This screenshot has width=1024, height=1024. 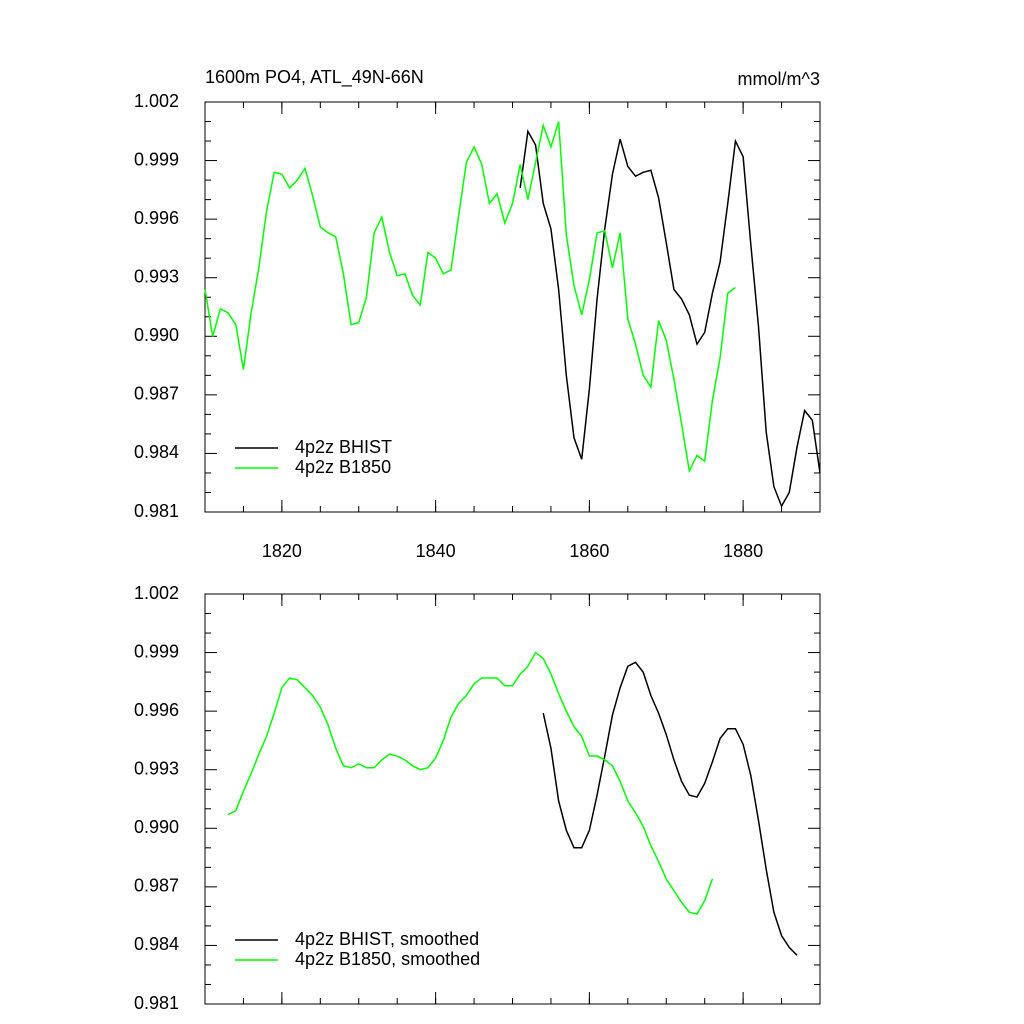 What do you see at coordinates (779, 79) in the screenshot?
I see `units-label: mmol/m^3` at bounding box center [779, 79].